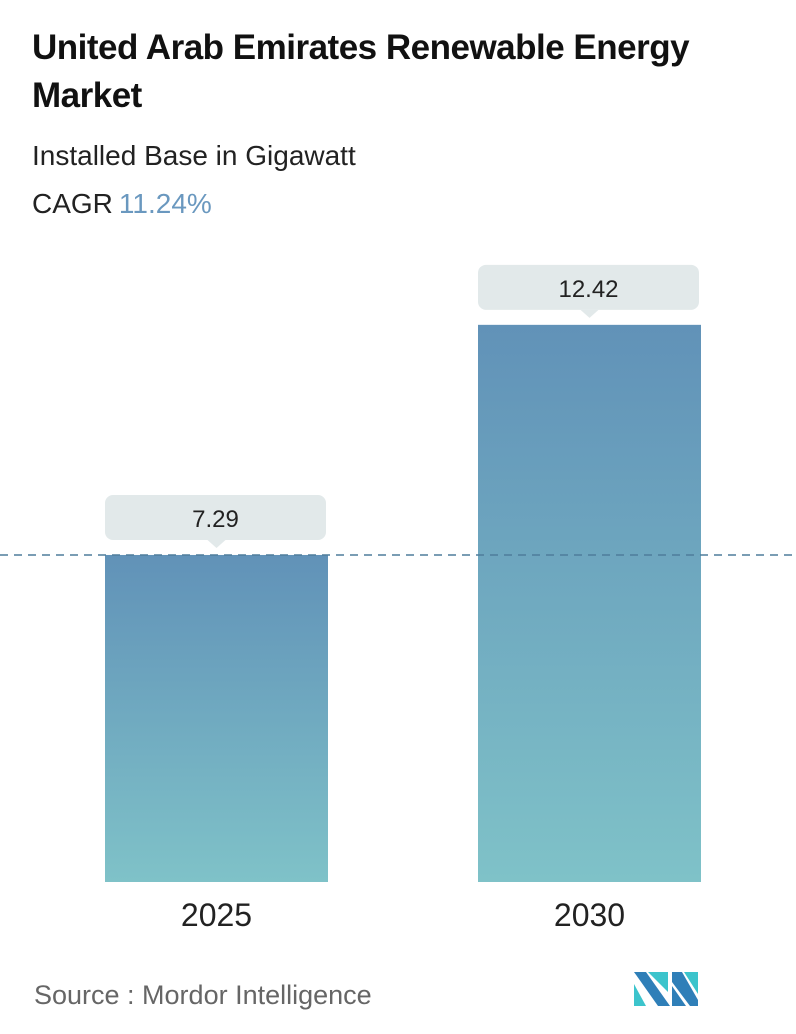 The width and height of the screenshot is (796, 1034). I want to click on x-tick-label: 2025, so click(216, 915).